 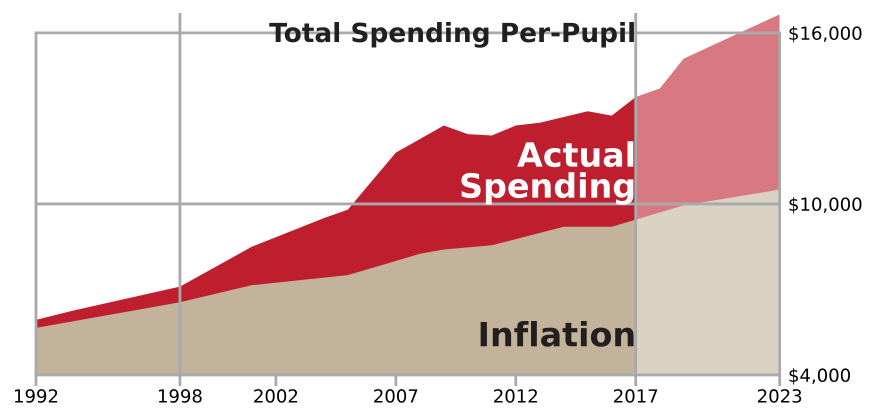 I want to click on y-tick-label: $10,000, so click(x=825, y=205).